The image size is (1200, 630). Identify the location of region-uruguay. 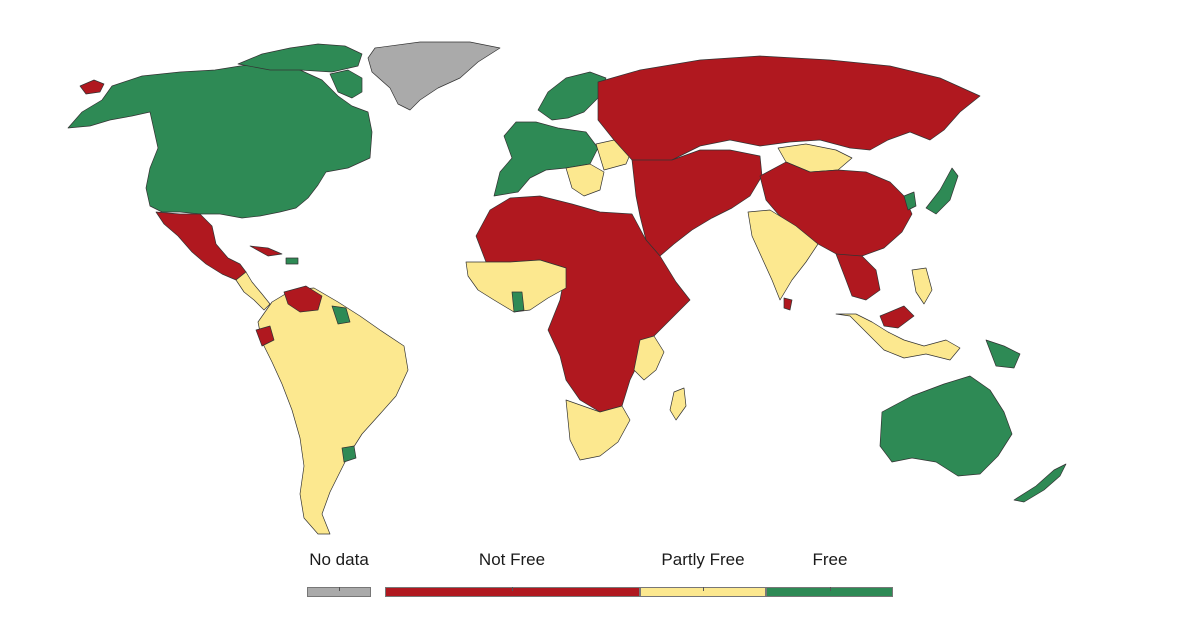
(349, 454).